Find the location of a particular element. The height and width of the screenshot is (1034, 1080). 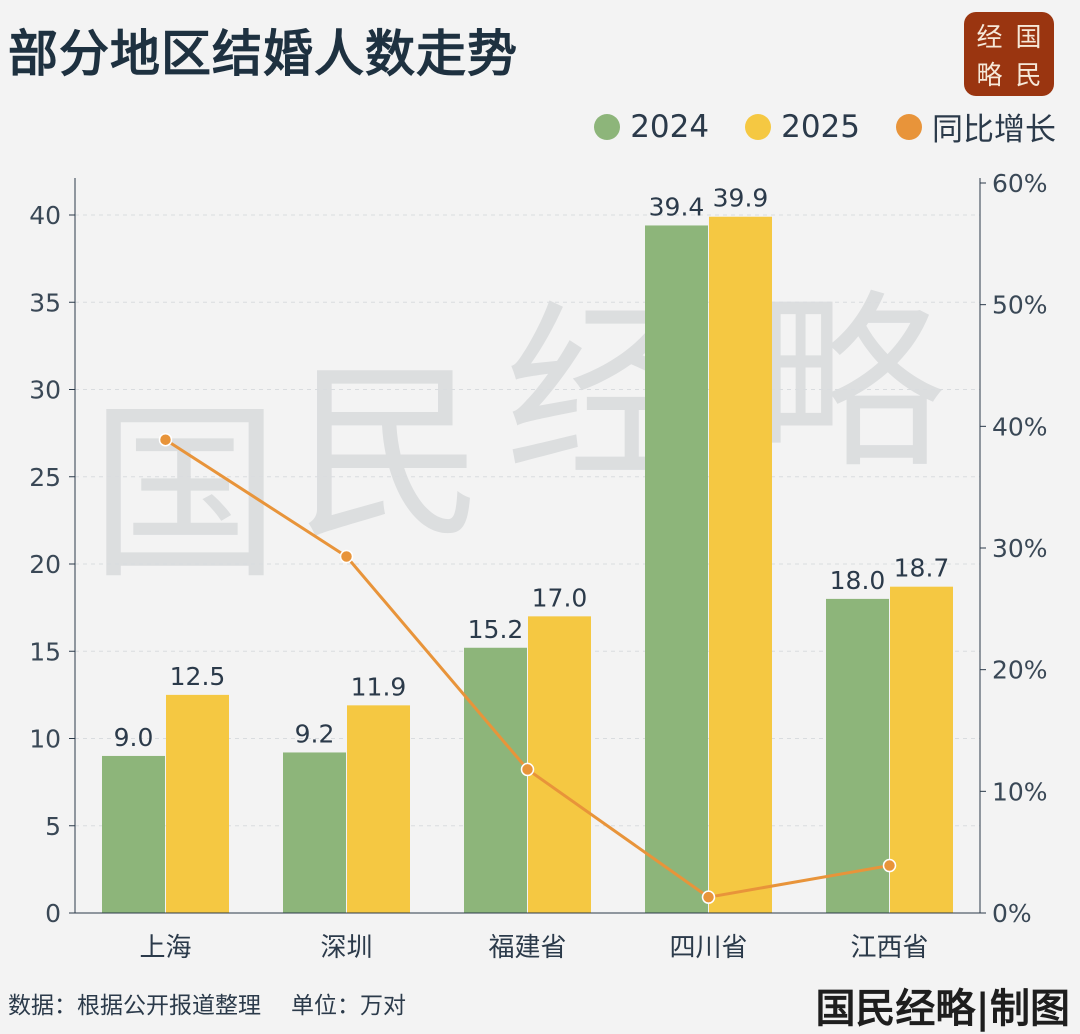

credit: 国民经略|制图 is located at coordinates (942, 1008).